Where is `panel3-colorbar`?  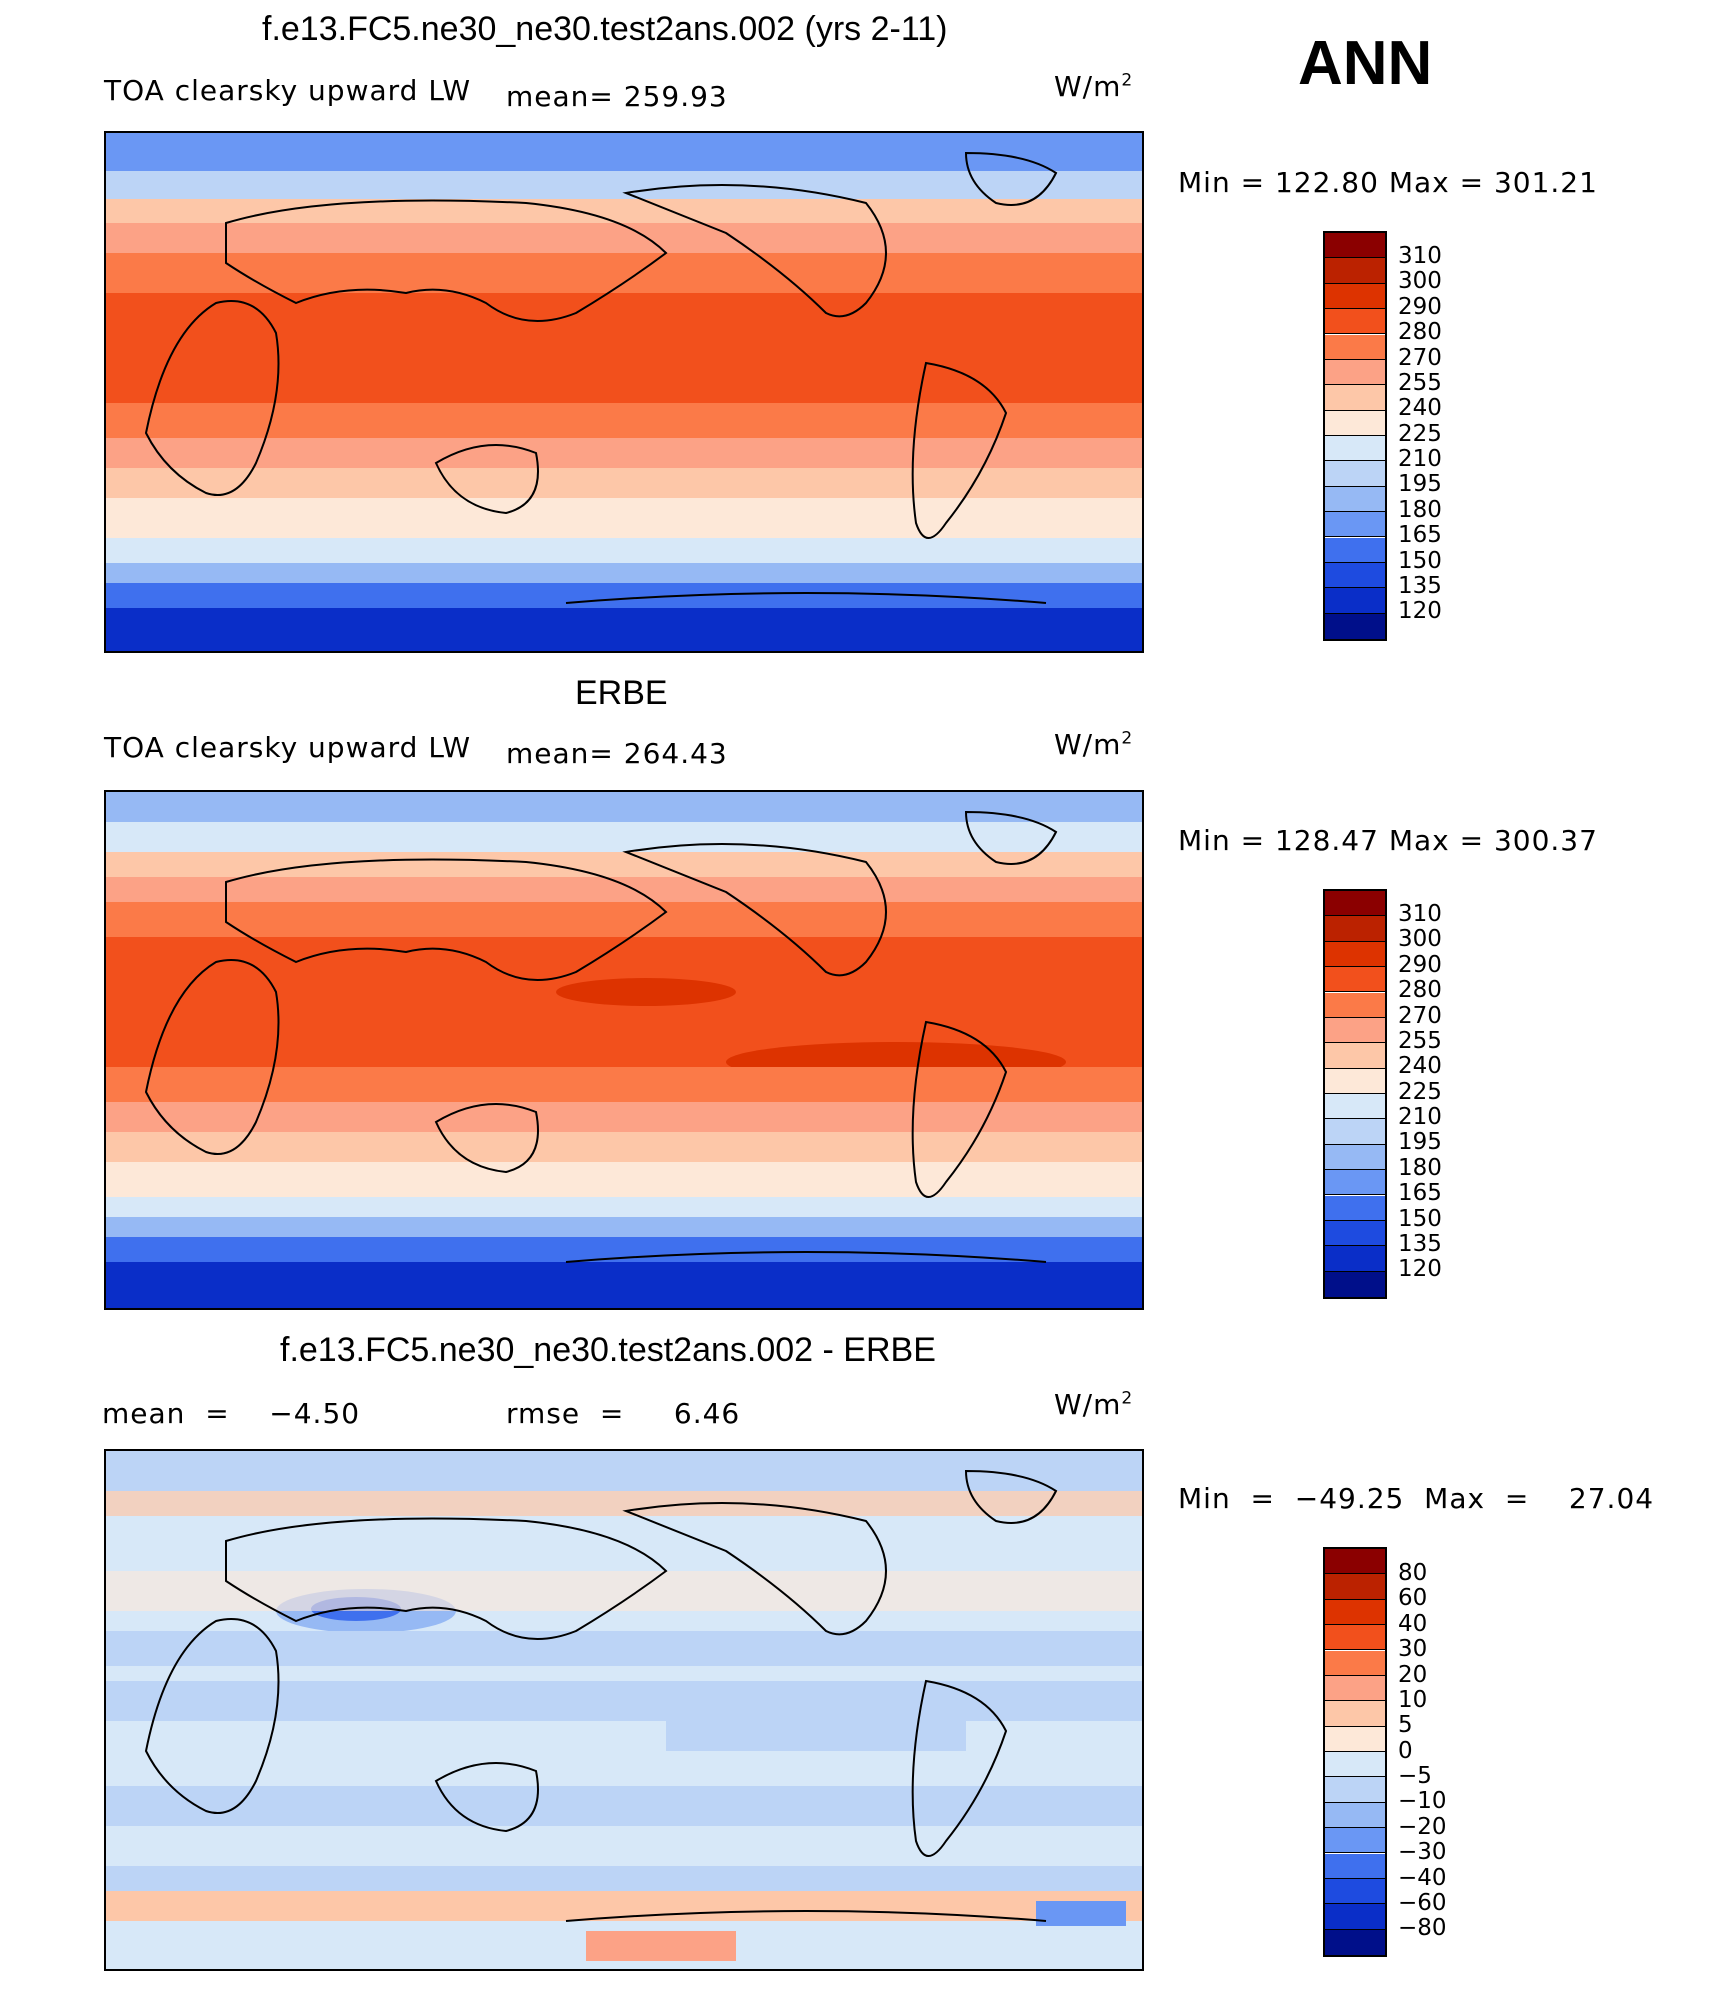 panel3-colorbar is located at coordinates (1355, 1752).